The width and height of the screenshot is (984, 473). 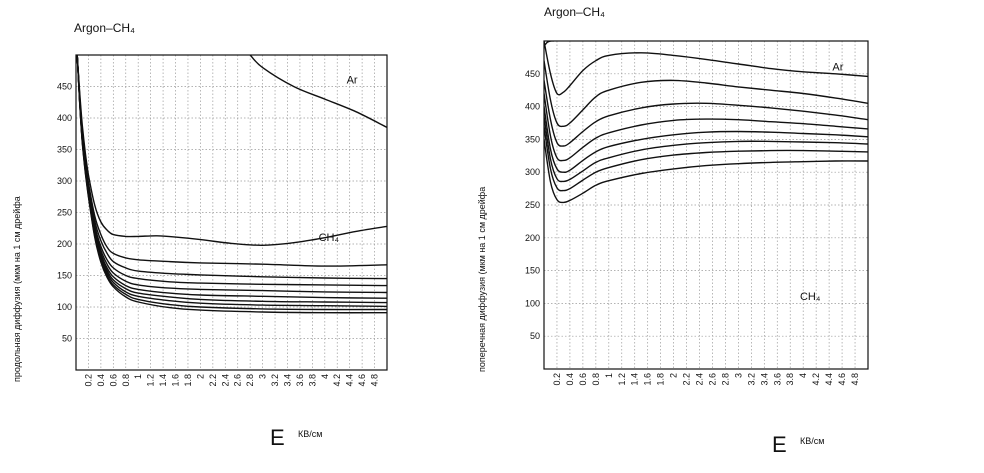 I want to click on left-x-tick-label: 1, so click(x=138, y=376).